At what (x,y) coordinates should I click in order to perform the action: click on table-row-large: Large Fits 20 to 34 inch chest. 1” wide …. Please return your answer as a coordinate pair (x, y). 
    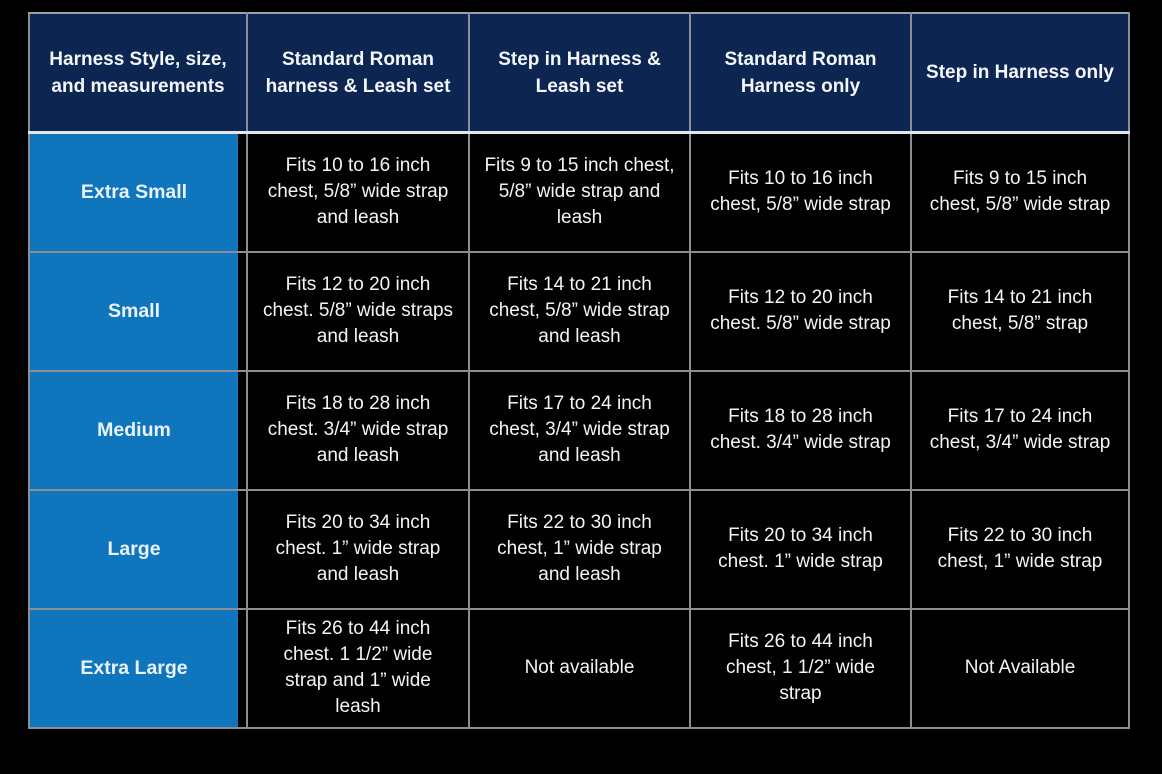
    Looking at the image, I should click on (579, 549).